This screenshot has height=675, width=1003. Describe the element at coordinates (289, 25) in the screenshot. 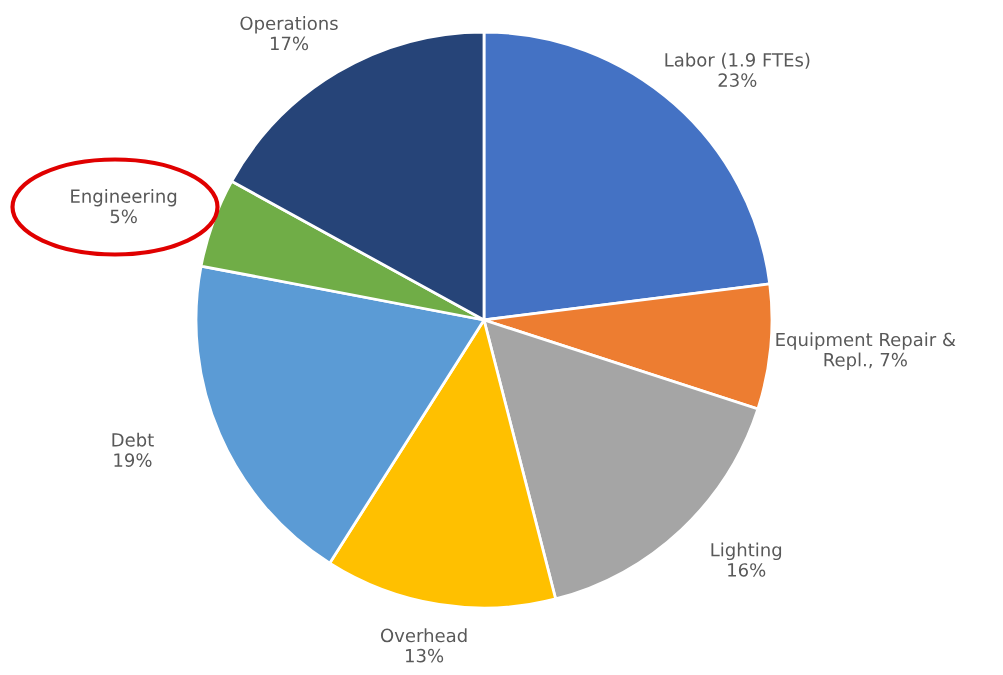

I see `slice-label: Operations` at that location.